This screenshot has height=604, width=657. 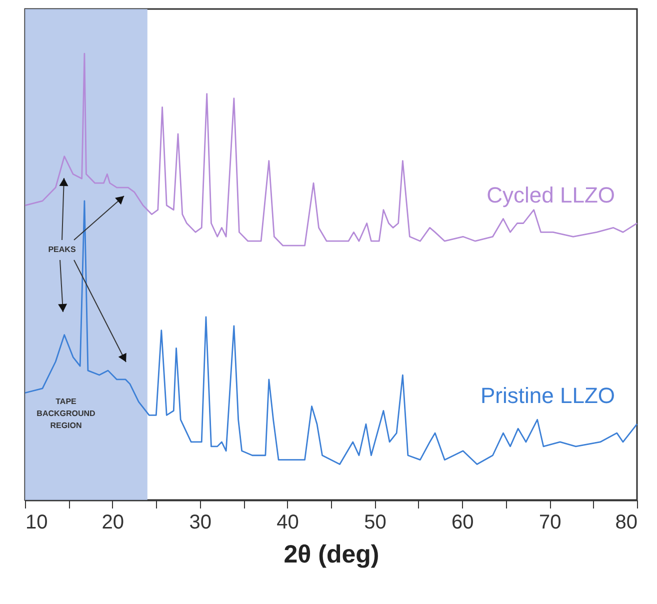 I want to click on x-tick-label: 60, so click(x=463, y=523).